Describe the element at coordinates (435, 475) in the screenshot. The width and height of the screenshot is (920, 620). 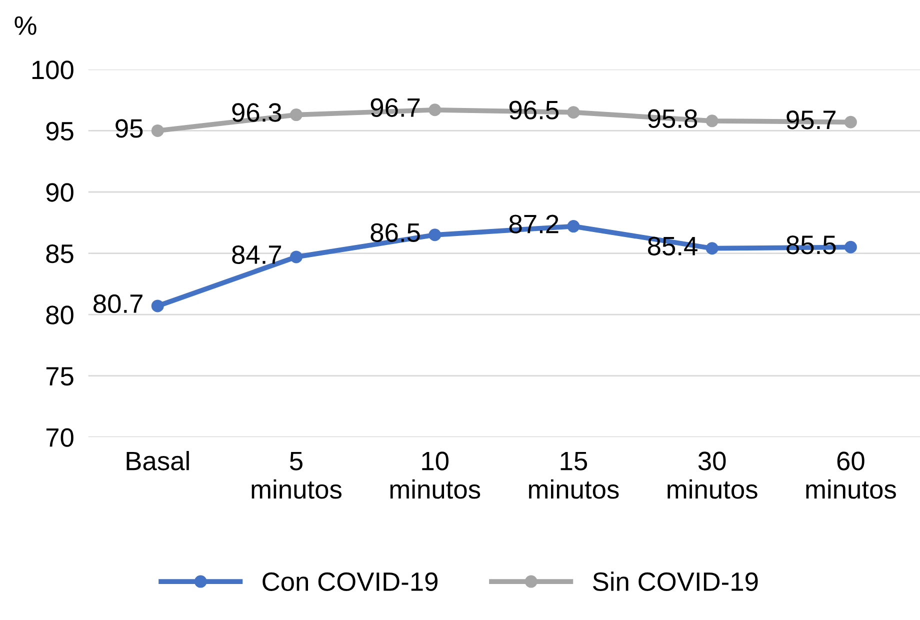
I see `x-tick-label: 10 minutos` at that location.